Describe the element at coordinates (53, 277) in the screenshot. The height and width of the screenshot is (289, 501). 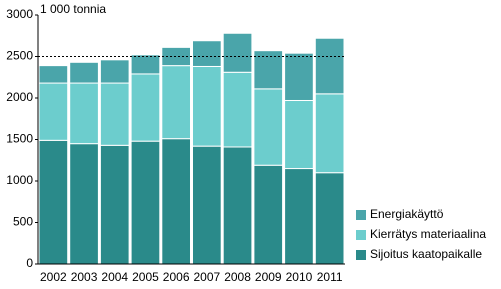
I see `x-tick-label: 2002` at that location.